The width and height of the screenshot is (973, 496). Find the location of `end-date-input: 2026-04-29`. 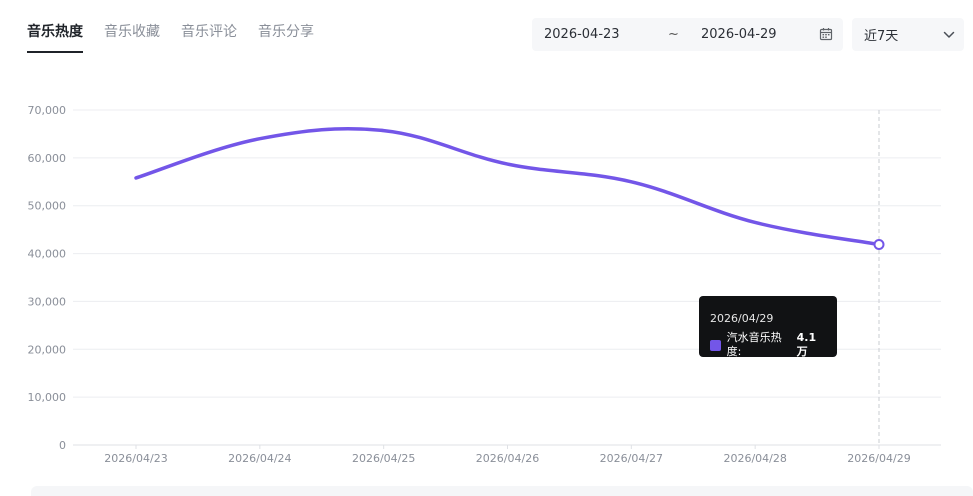

end-date-input: 2026-04-29 is located at coordinates (739, 34).